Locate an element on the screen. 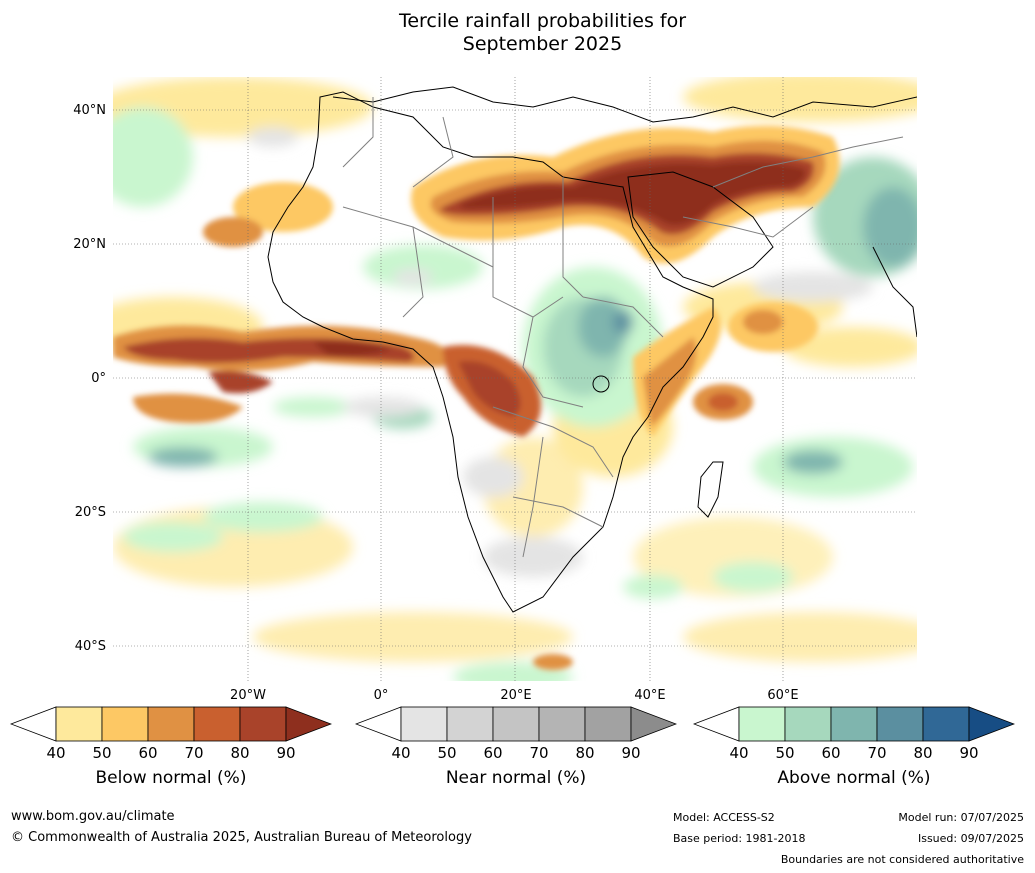 The width and height of the screenshot is (1035, 873). issued-text: Issued: 09/07/2025 is located at coordinates (970, 838).